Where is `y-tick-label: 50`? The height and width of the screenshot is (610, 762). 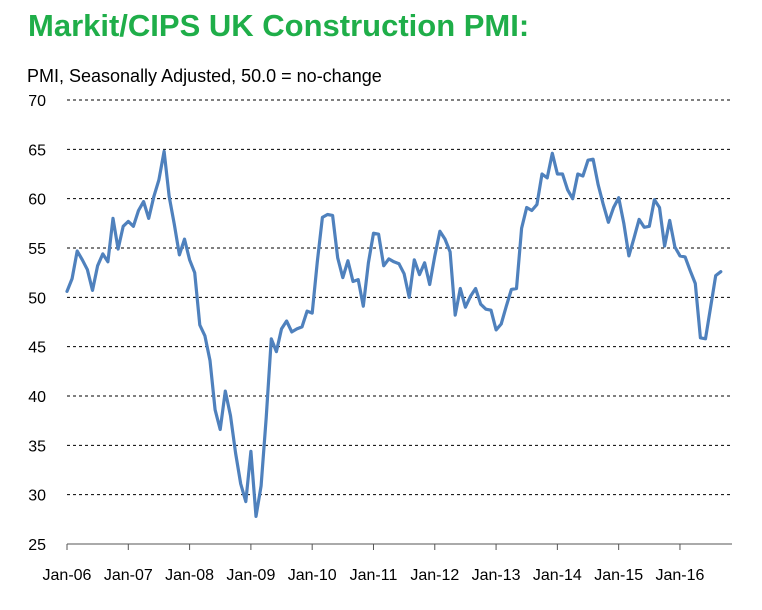 y-tick-label: 50 is located at coordinates (37, 298).